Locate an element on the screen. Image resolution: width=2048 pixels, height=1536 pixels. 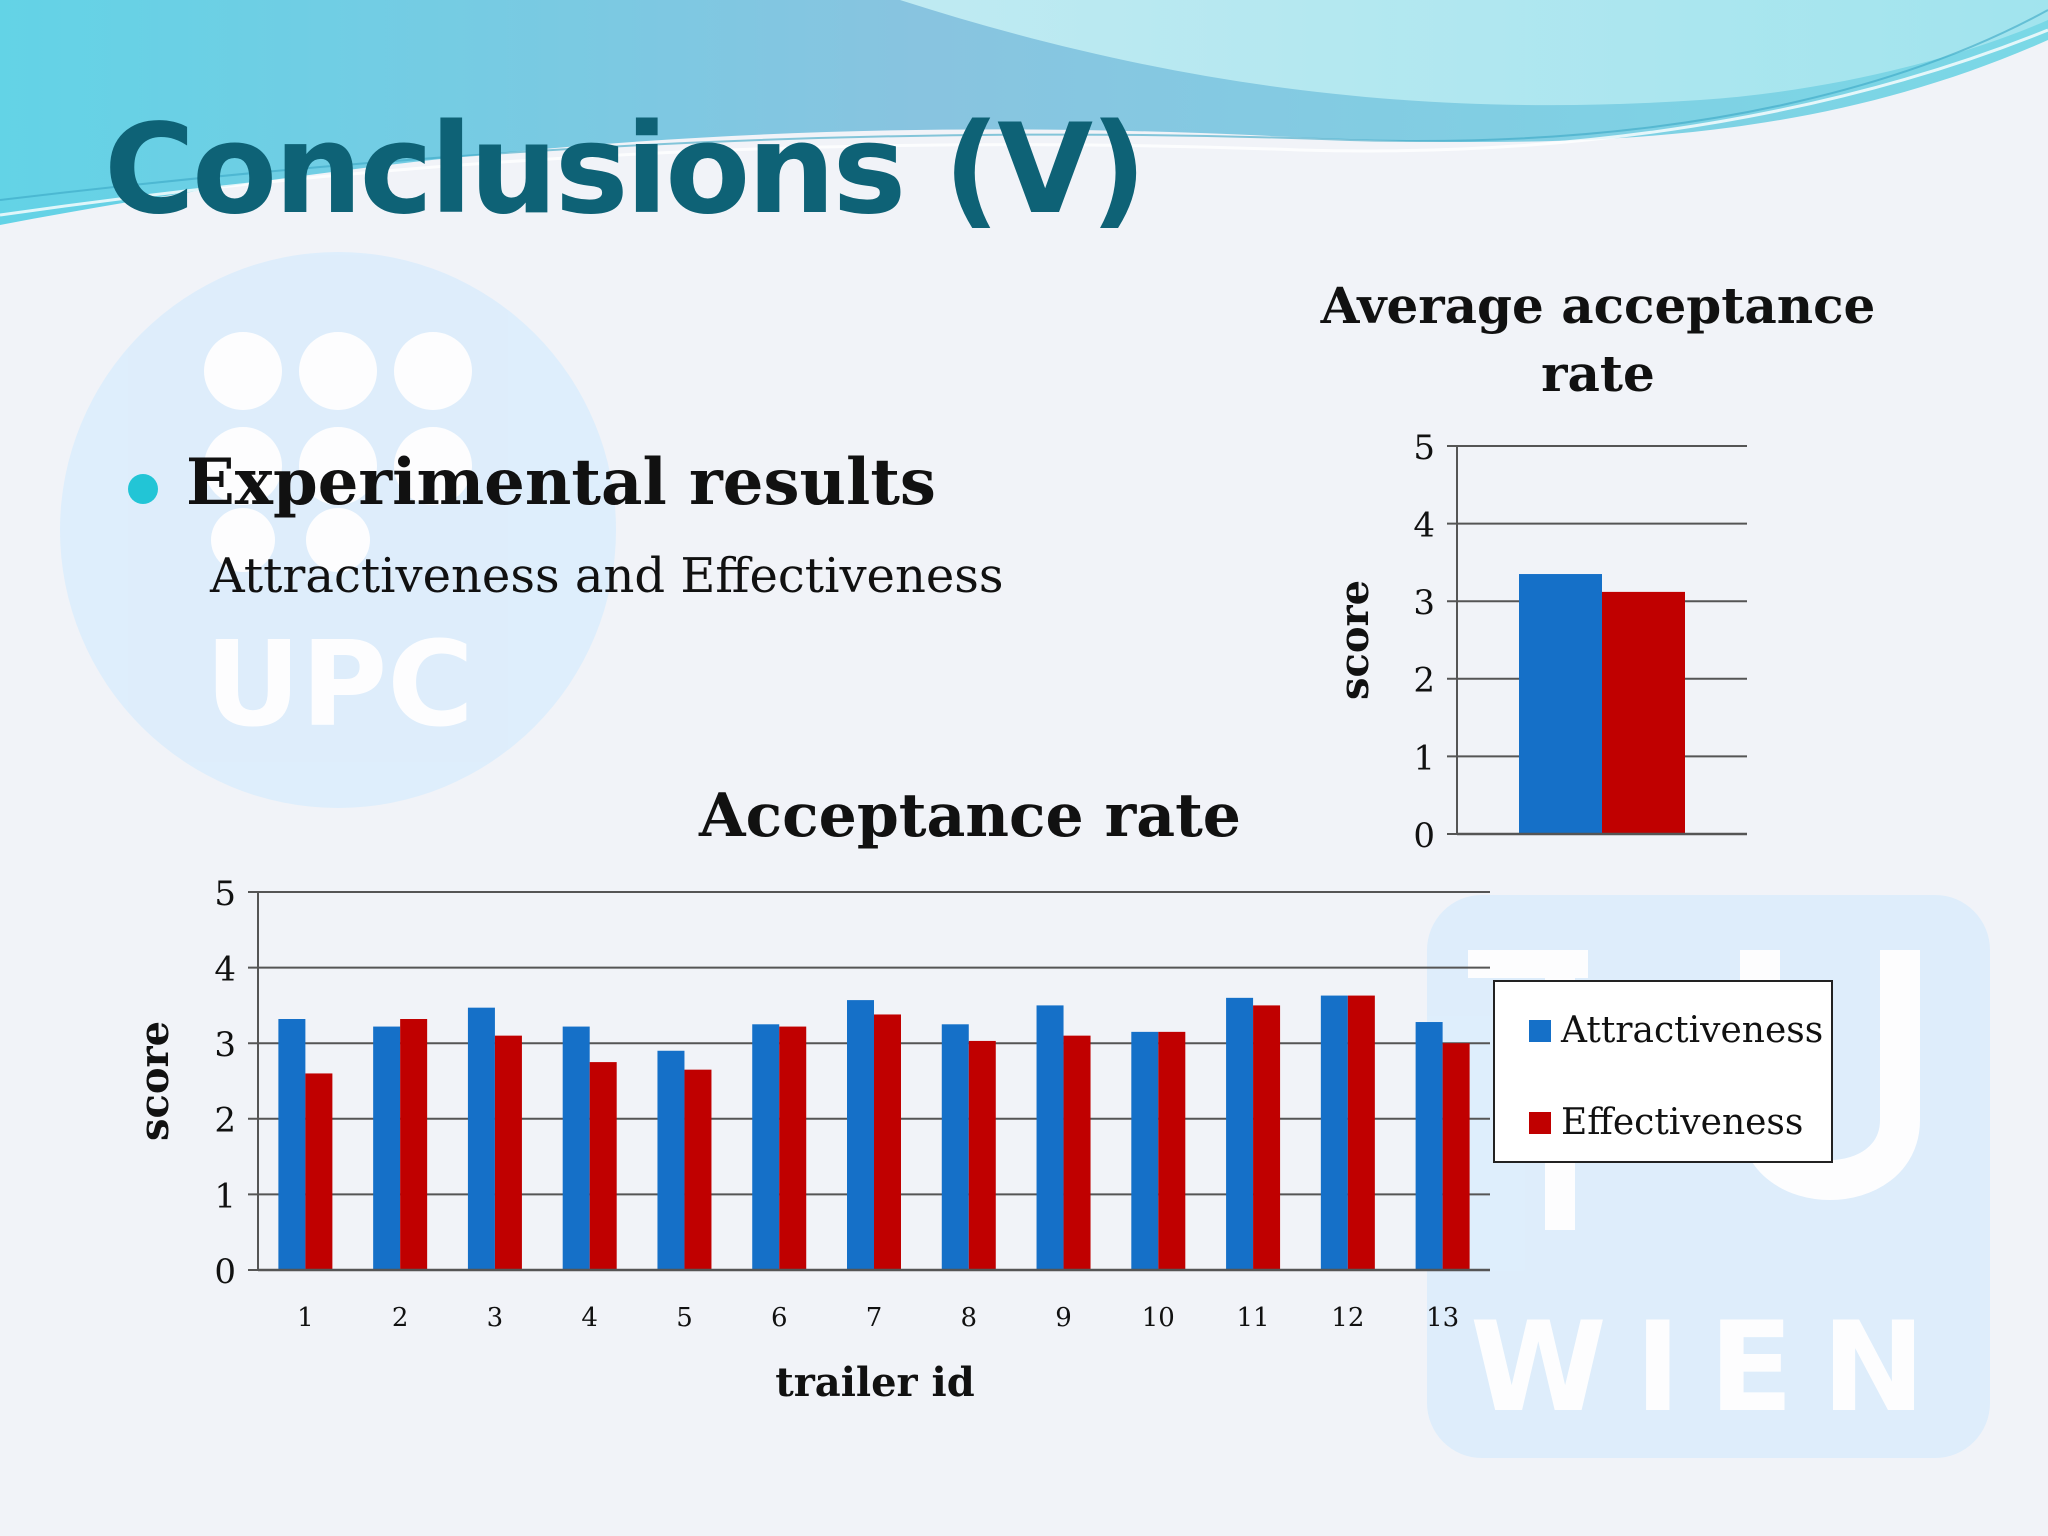
x-tick-label: 11 is located at coordinates (1253, 1318).